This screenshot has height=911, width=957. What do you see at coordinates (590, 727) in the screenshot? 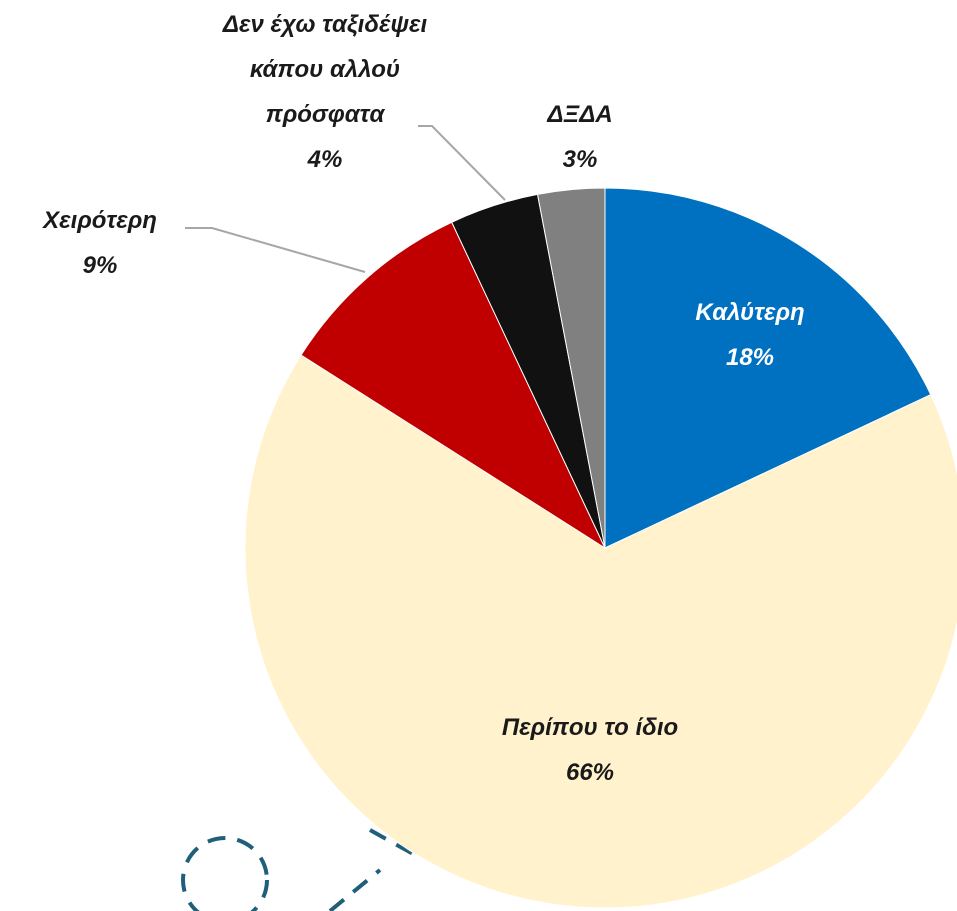
I see `category-name: Περίπου το ίδιο` at bounding box center [590, 727].